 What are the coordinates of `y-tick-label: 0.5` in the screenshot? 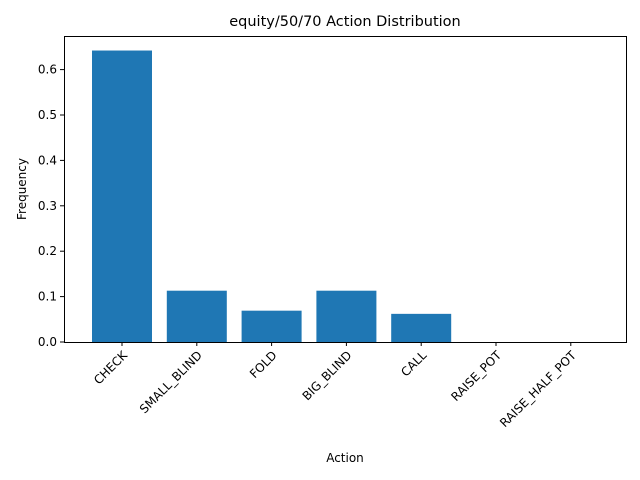 It's located at (47, 115).